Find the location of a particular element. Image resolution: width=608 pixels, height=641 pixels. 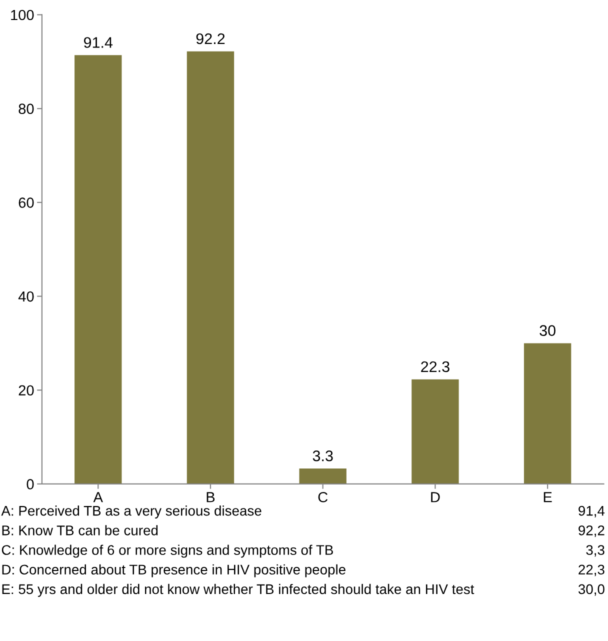

text: 91,4 is located at coordinates (591, 512).